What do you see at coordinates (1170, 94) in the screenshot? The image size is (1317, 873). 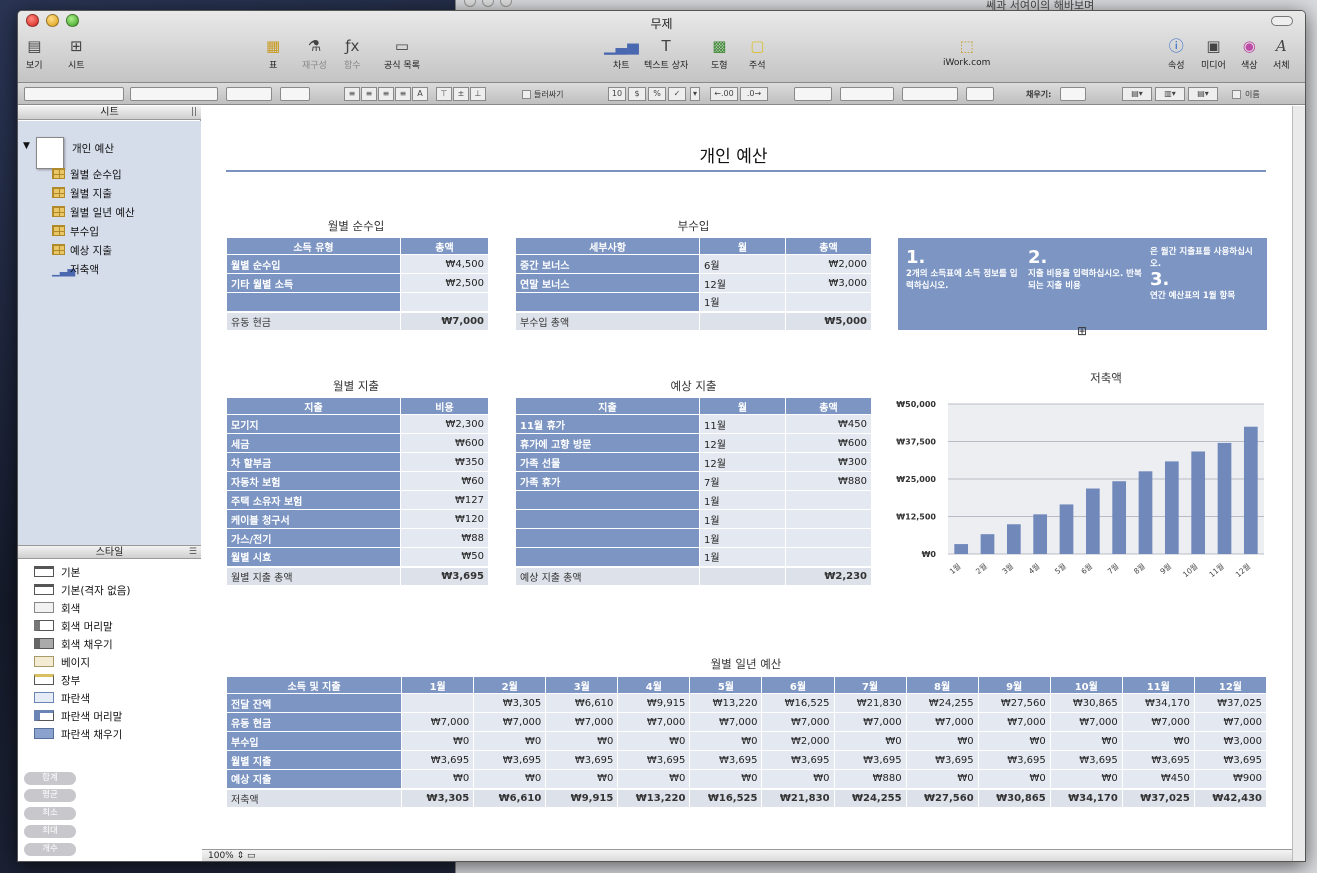 I see `header-columns-button: ▥▾` at bounding box center [1170, 94].